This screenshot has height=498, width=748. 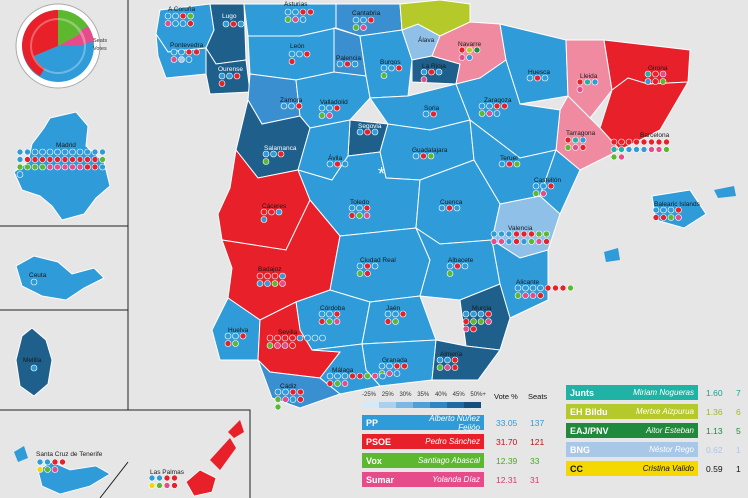 I want to click on pie-legend: Seats Votes, so click(x=61, y=46).